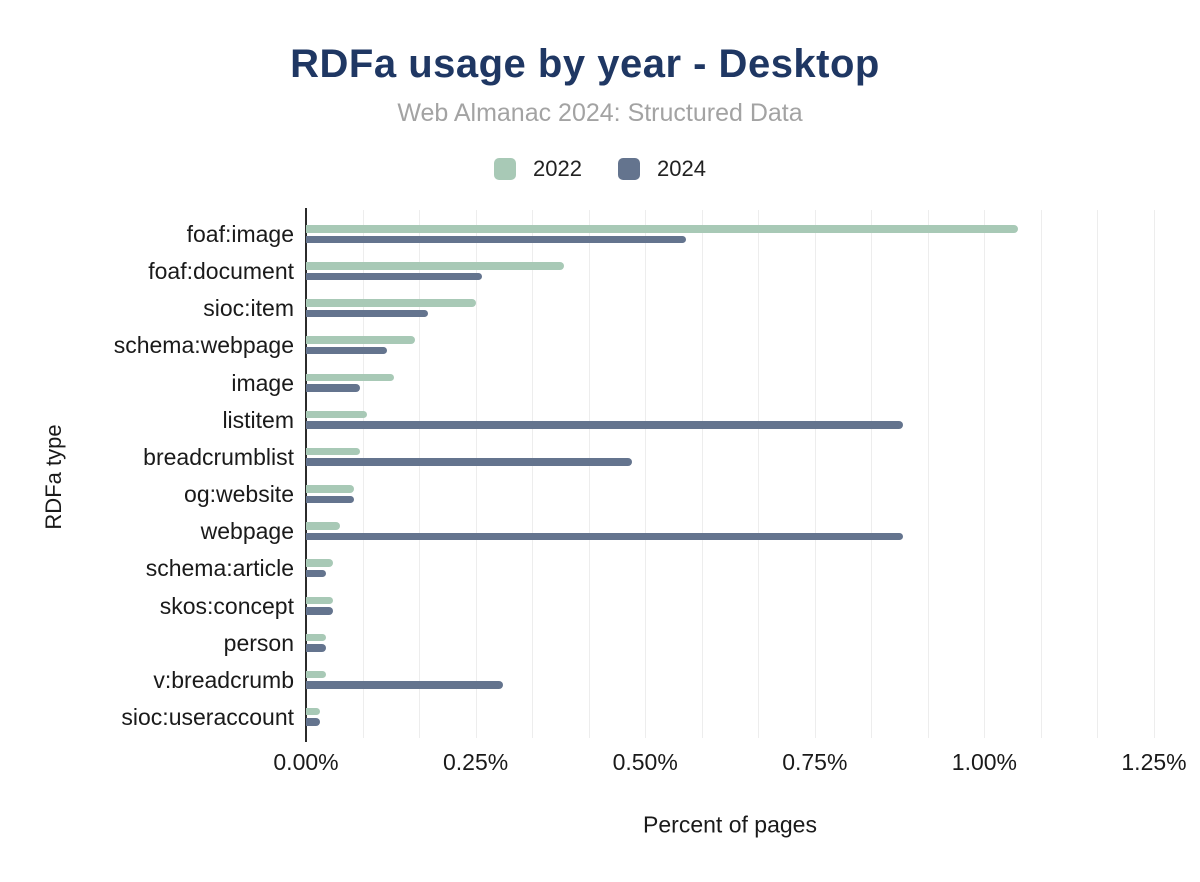 This screenshot has height=882, width=1200. Describe the element at coordinates (221, 271) in the screenshot. I see `category-label: foaf:document` at that location.